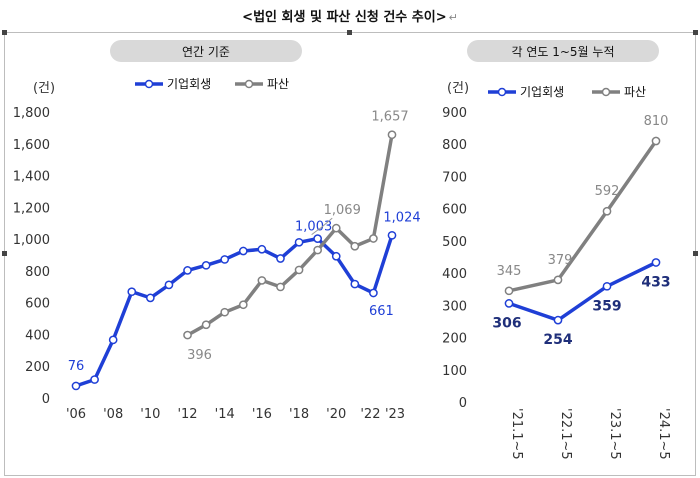 The height and width of the screenshot is (478, 700). I want to click on page-title-text: <법인 회생 및 파산 신청 건수 추이>, so click(344, 17).